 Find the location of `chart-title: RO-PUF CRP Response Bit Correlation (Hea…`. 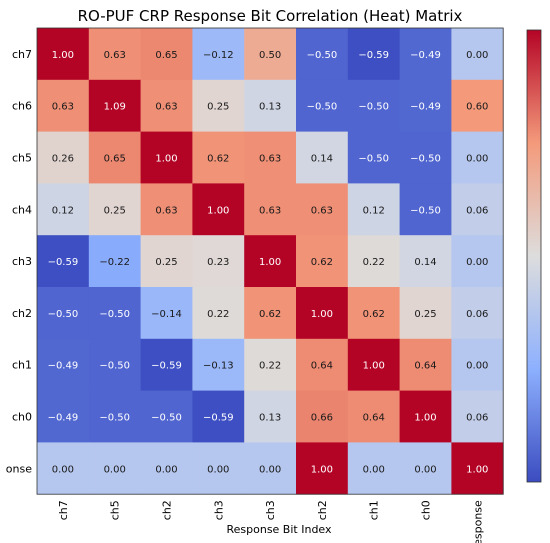

chart-title: RO-PUF CRP Response Bit Correlation (Hea… is located at coordinates (270, 16).